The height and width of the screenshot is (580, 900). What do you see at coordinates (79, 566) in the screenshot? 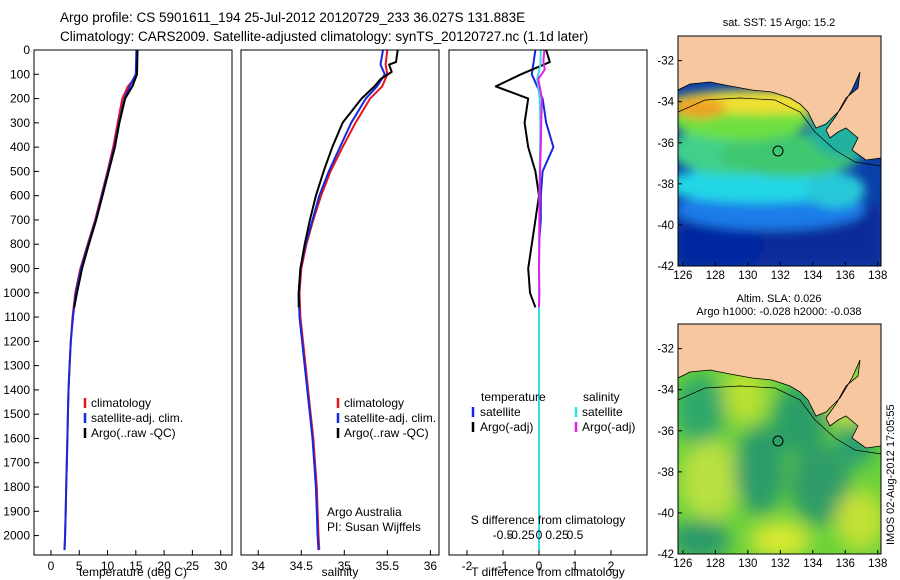
I see `x-tick-label: 5` at bounding box center [79, 566].